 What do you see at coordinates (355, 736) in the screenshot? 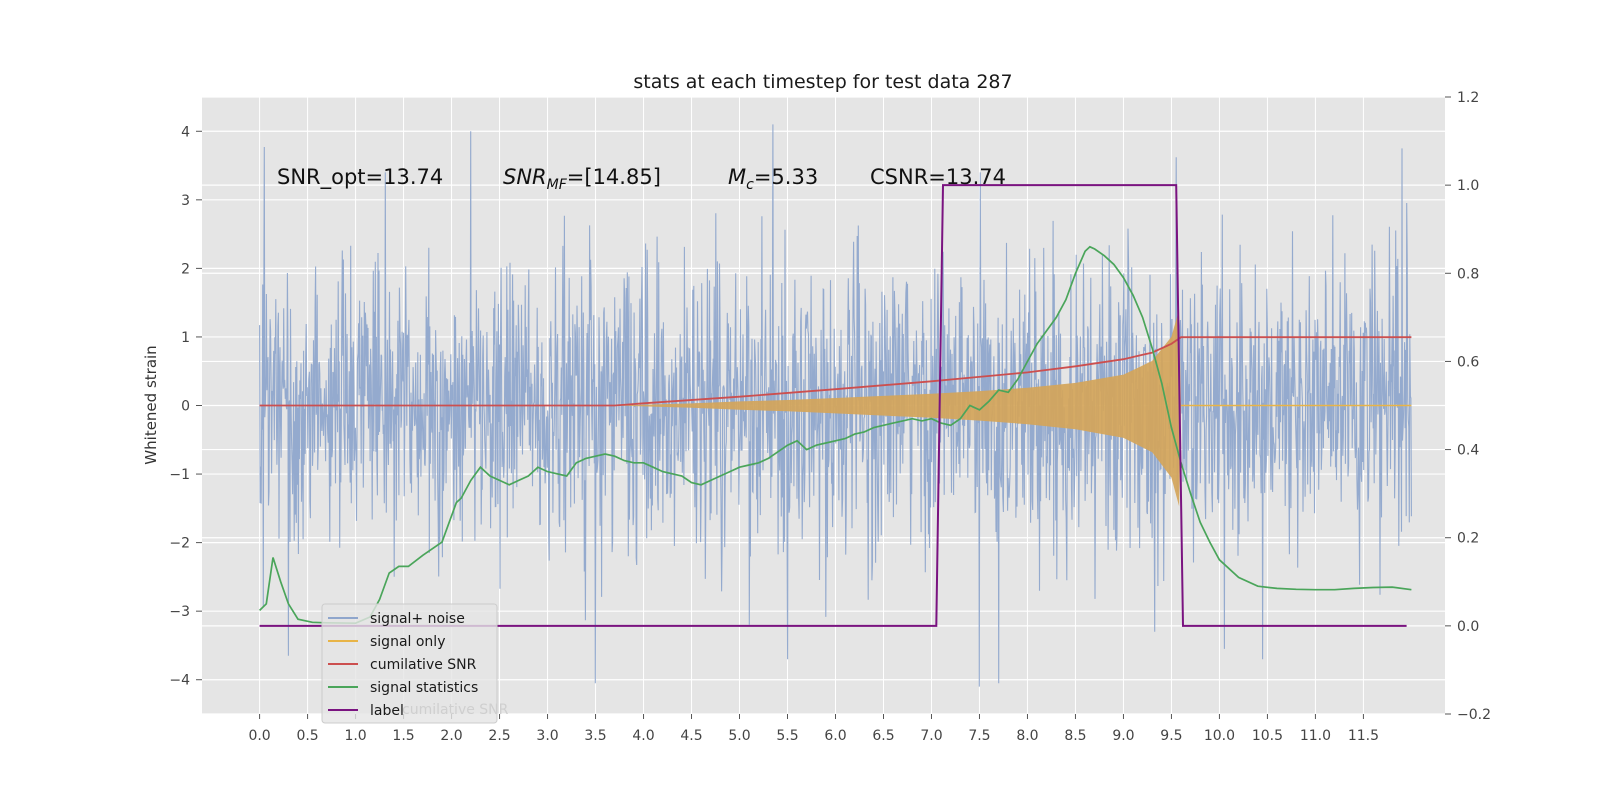
I see `x-tick-label: 1.0` at bounding box center [355, 736].